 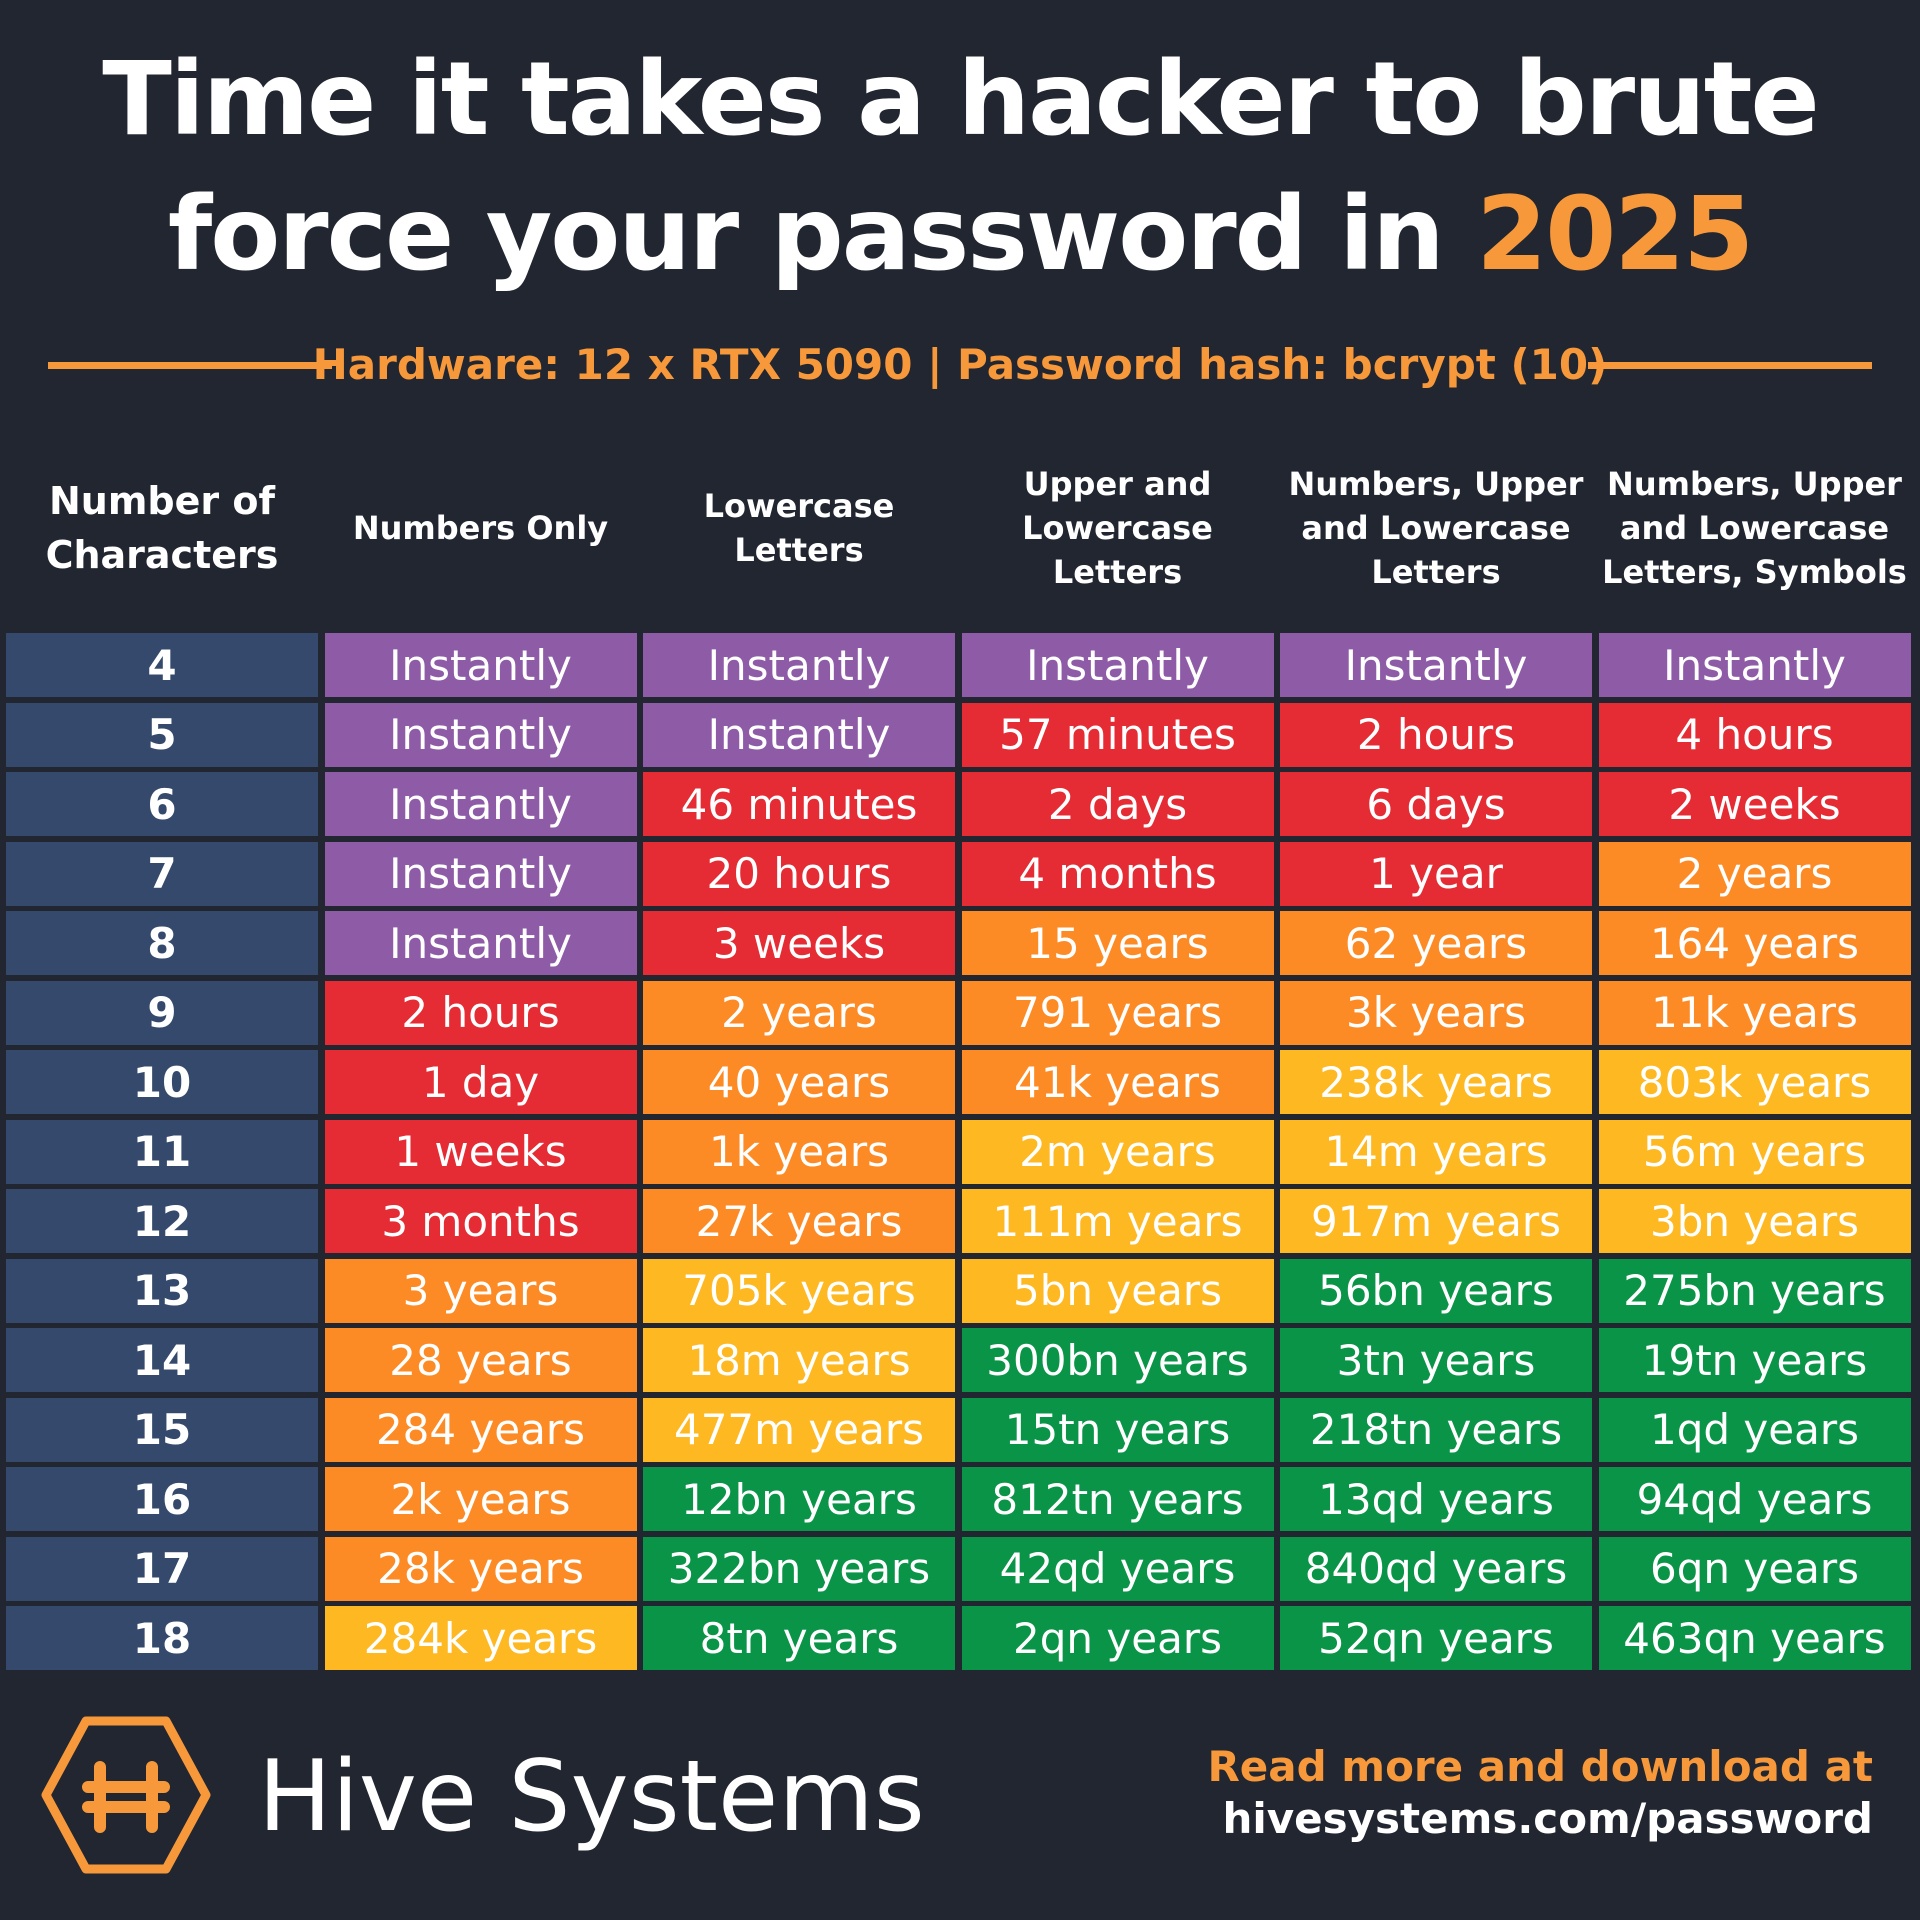 What do you see at coordinates (799, 1568) in the screenshot?
I see `cell: 322bn years` at bounding box center [799, 1568].